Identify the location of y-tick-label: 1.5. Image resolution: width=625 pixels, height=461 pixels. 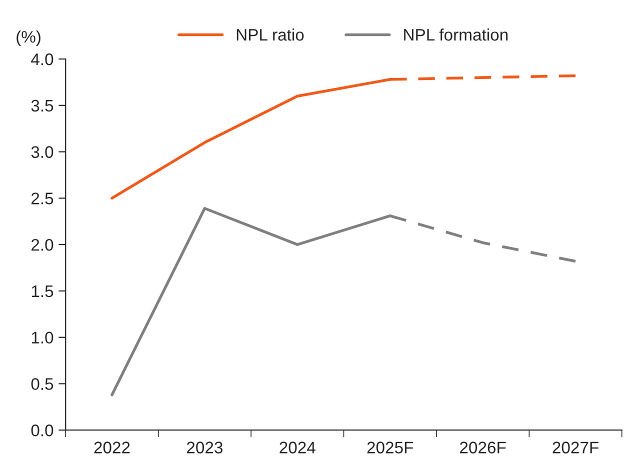
(43, 292).